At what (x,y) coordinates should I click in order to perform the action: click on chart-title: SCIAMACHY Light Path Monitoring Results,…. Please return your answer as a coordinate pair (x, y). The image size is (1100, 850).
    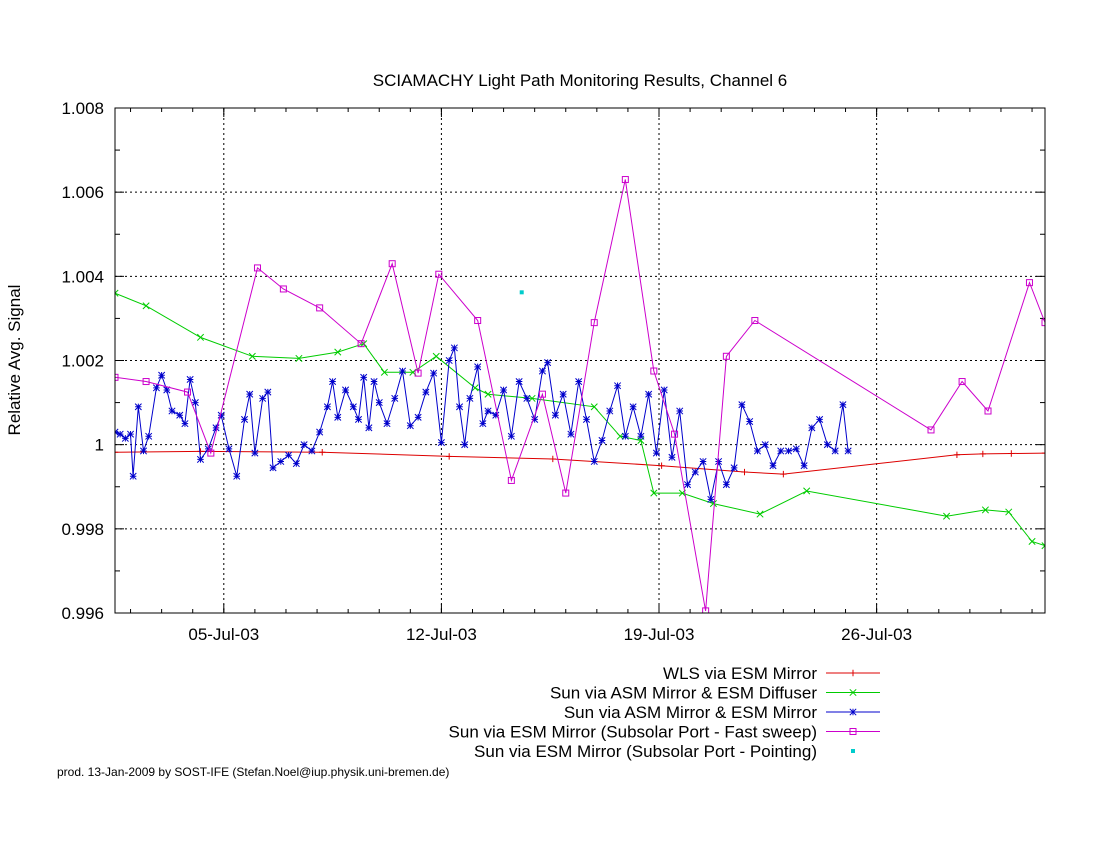
    Looking at the image, I should click on (580, 80).